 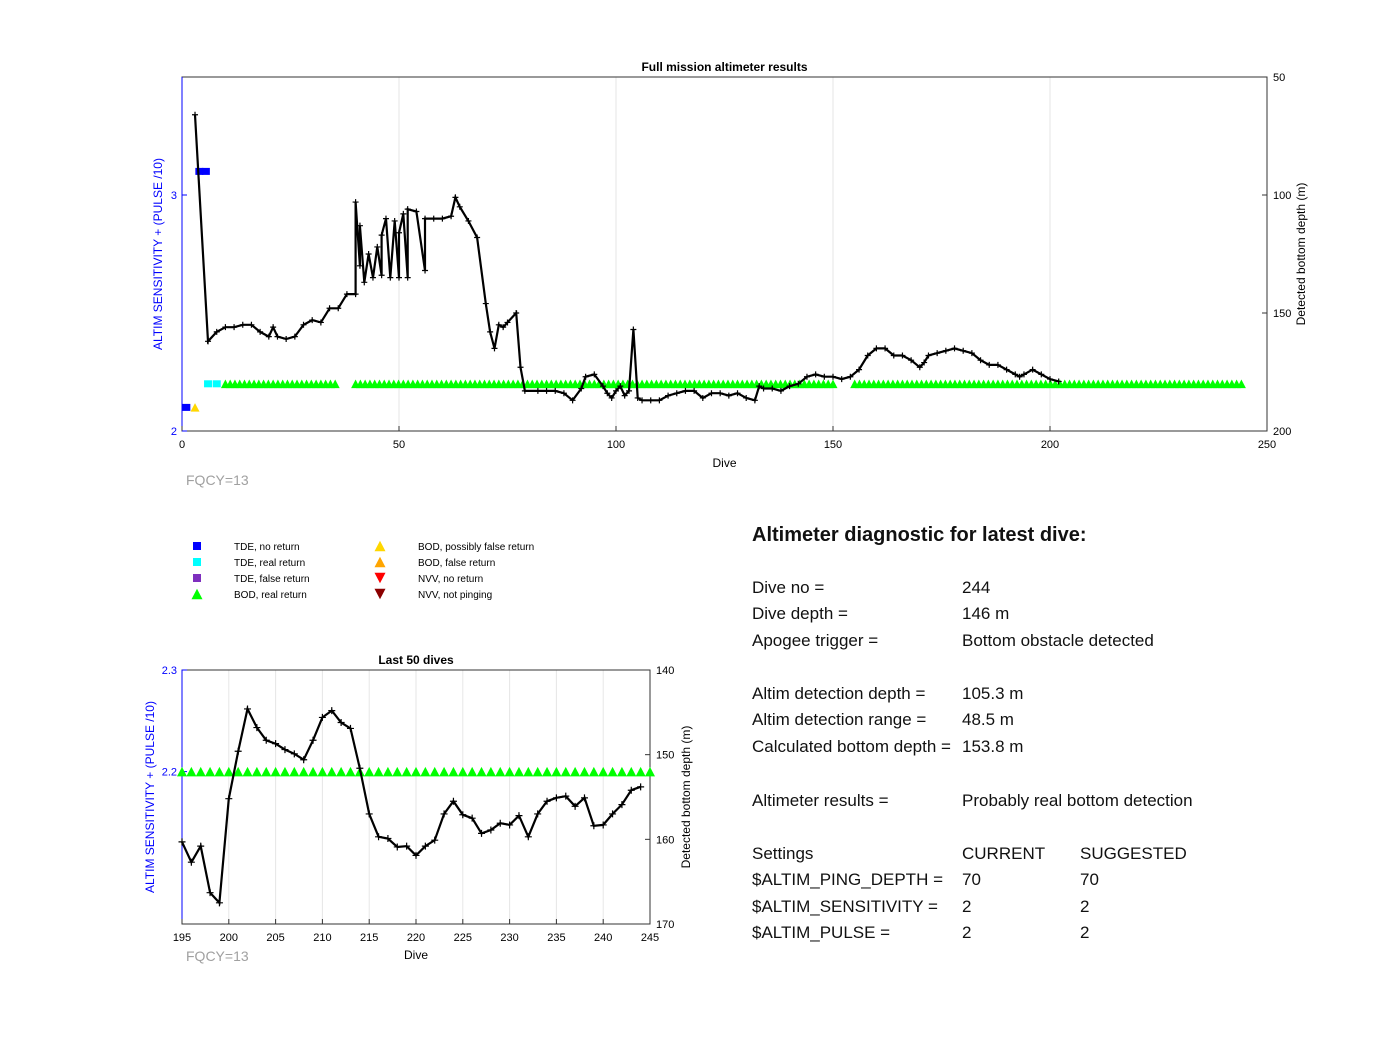 I want to click on x-tick-label: 100, so click(x=616, y=445).